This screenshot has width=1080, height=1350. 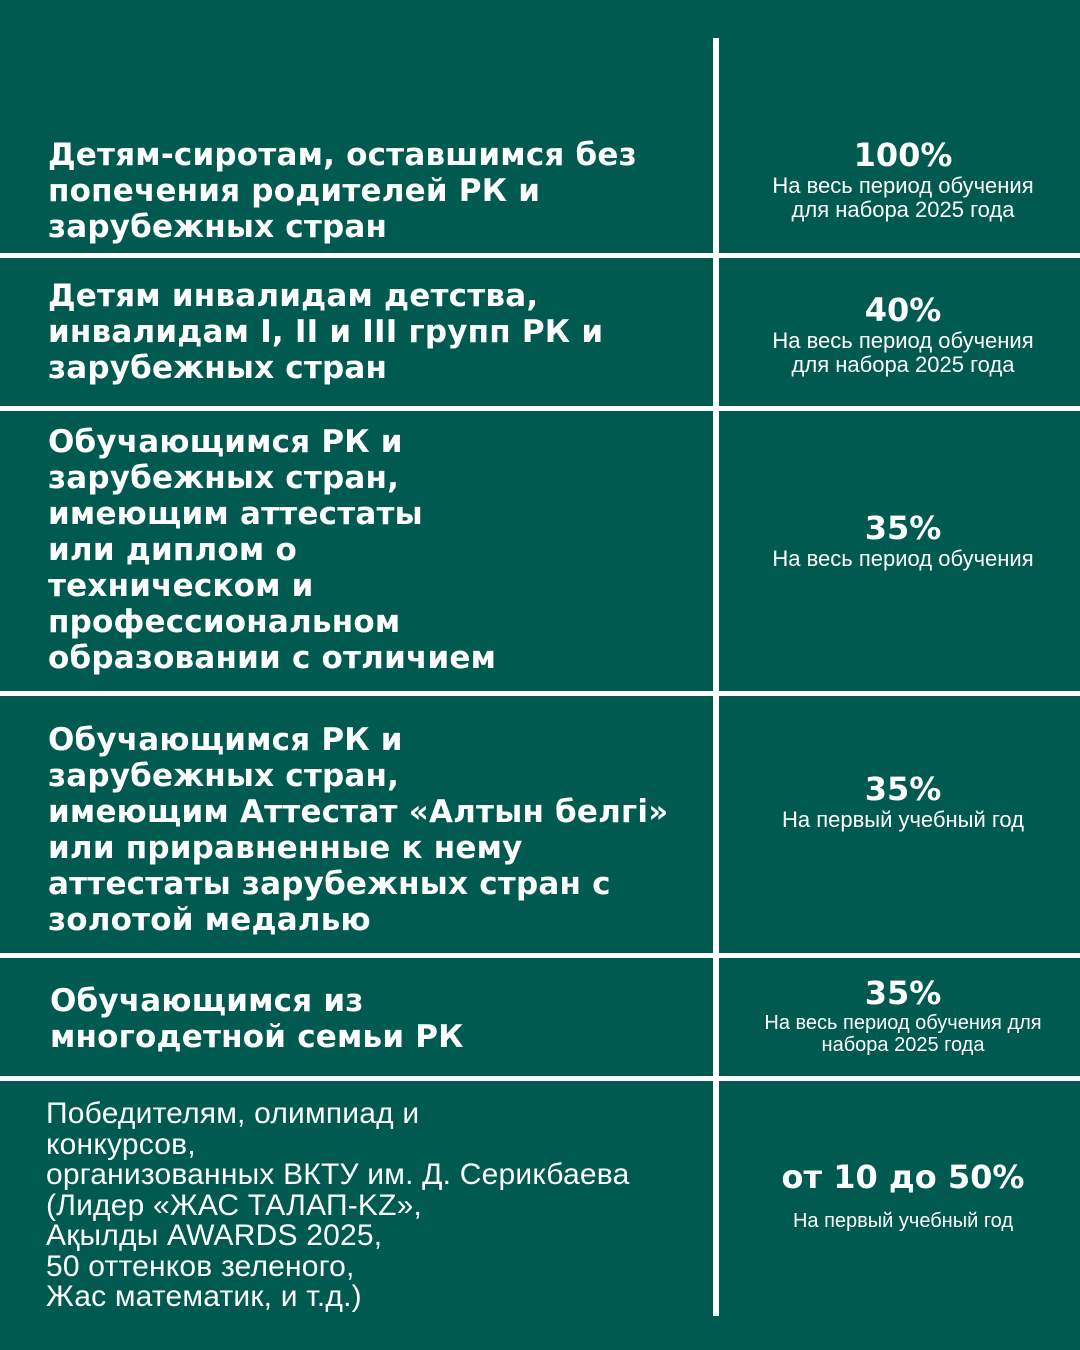 I want to click on row-6-discount: от 10 до 50%, so click(x=903, y=1177).